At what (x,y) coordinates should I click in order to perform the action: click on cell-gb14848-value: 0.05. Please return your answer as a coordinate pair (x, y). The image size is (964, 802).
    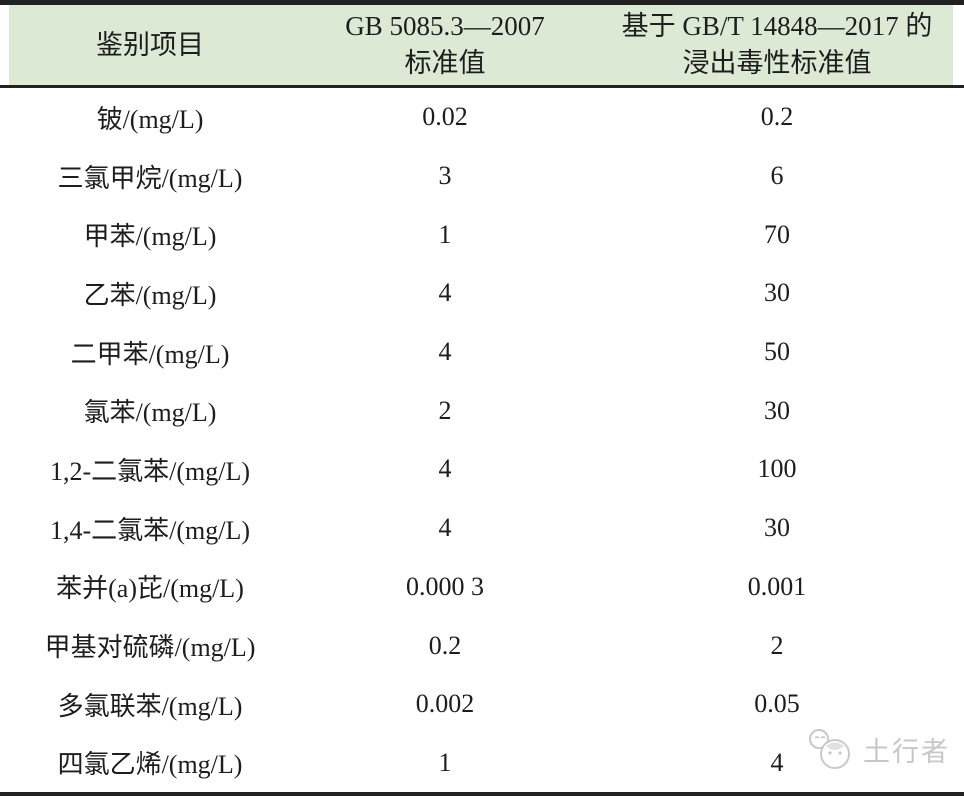
    Looking at the image, I should click on (777, 704).